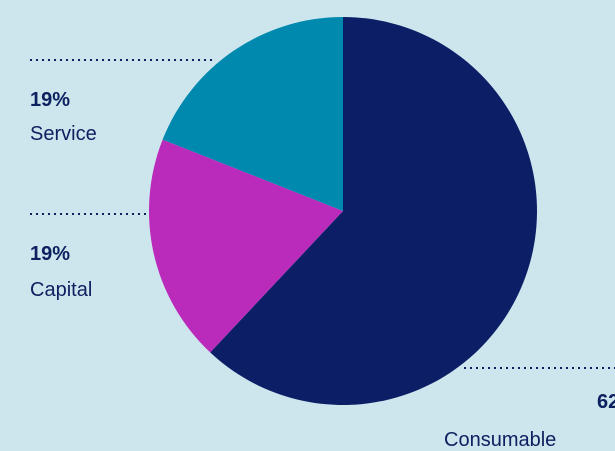 The width and height of the screenshot is (615, 451). I want to click on capital-percent-label: 19%, so click(50, 254).